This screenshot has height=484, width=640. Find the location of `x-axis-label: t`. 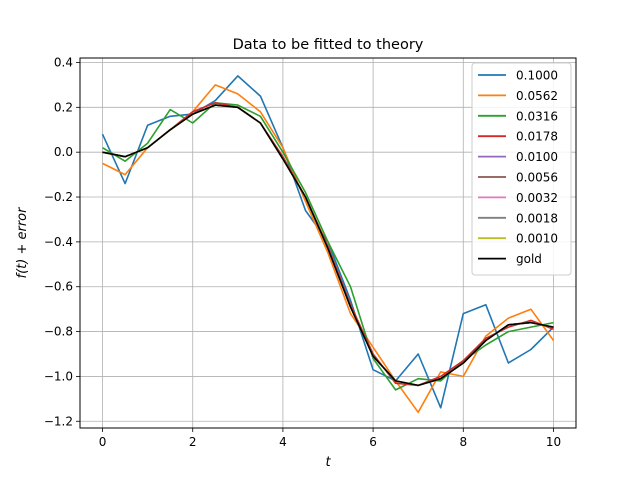

x-axis-label: t is located at coordinates (328, 462).